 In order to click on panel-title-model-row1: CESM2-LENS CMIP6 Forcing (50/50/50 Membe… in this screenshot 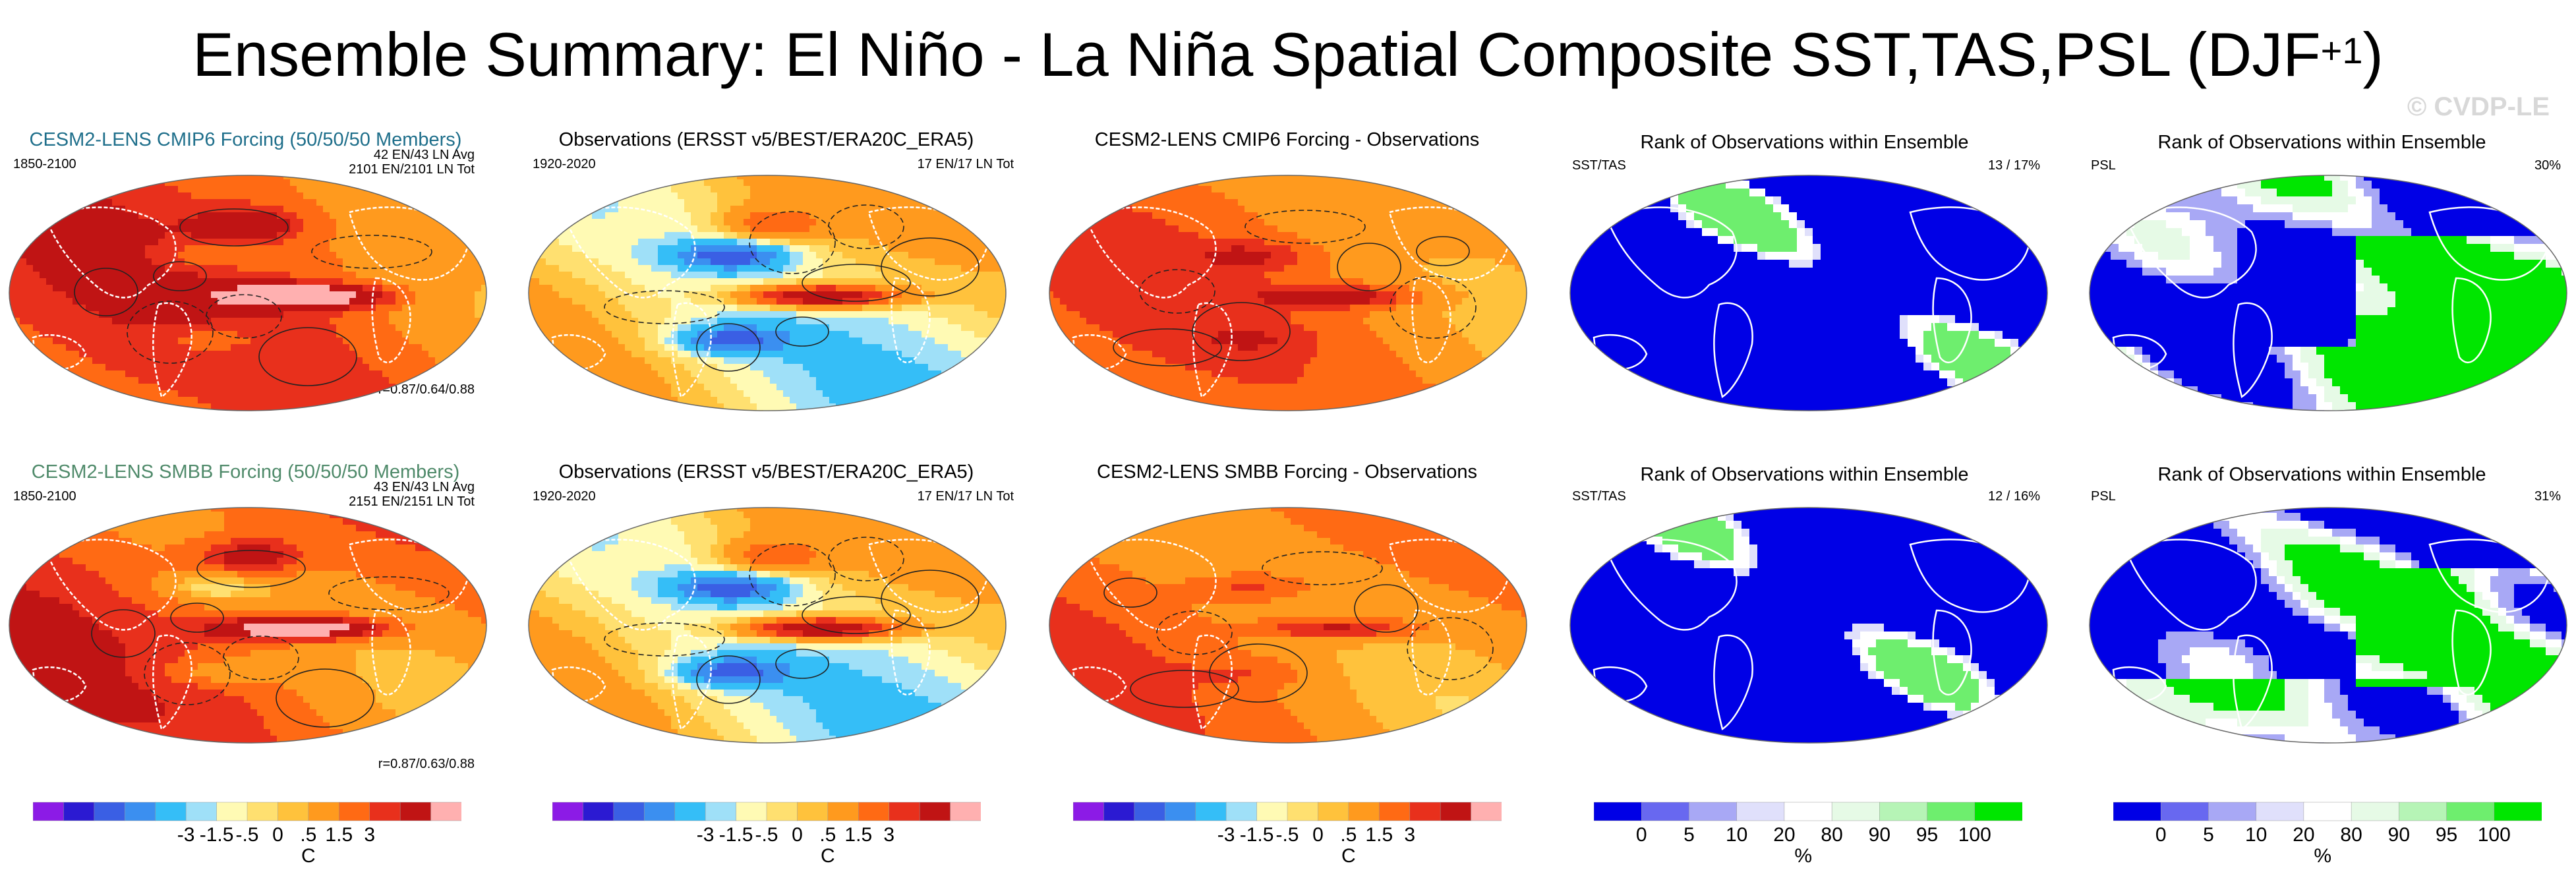, I will do `click(246, 140)`.